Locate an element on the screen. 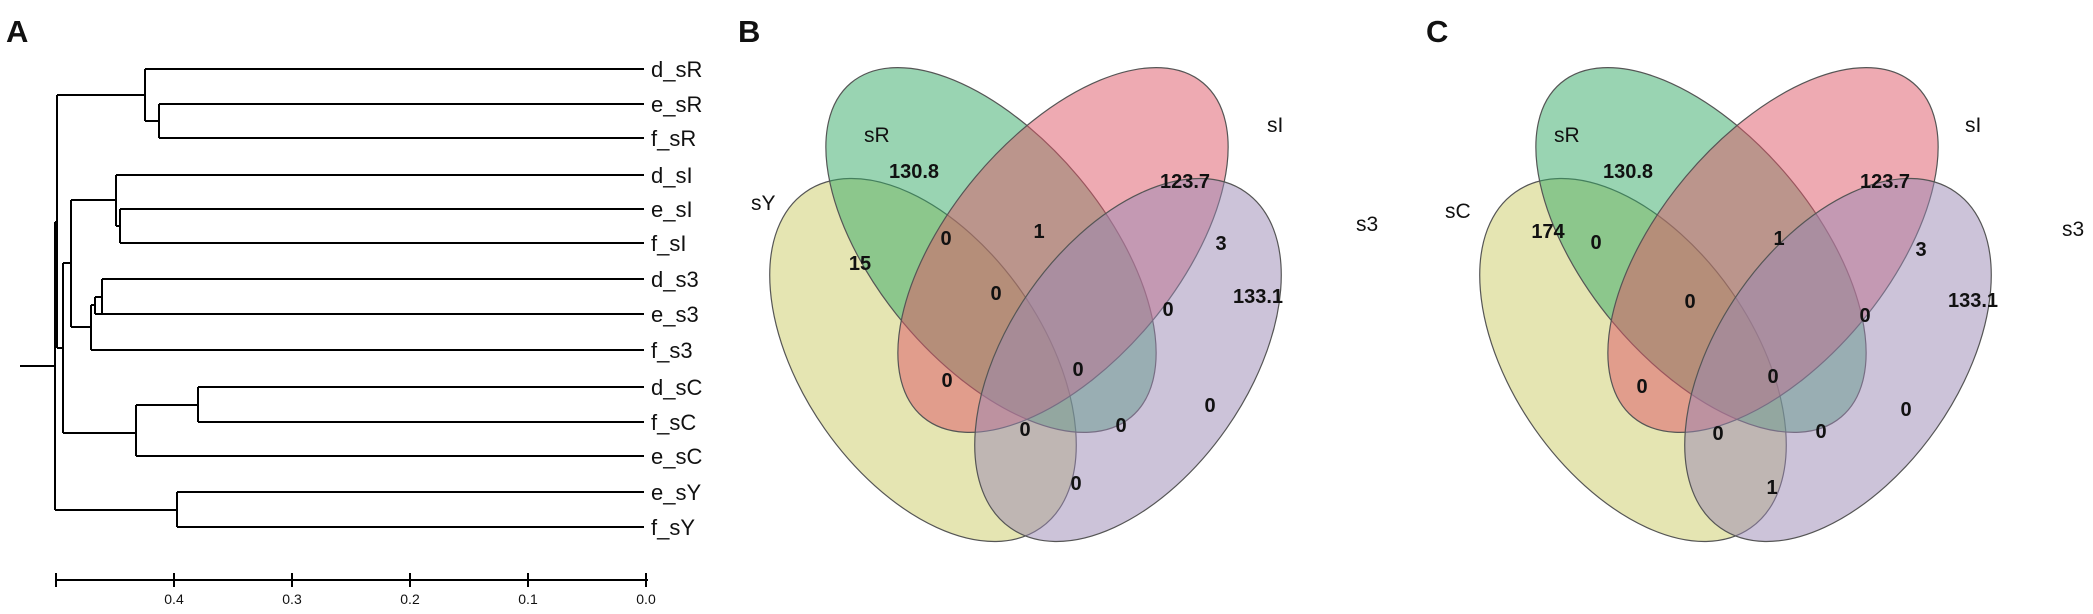  leaf-label: d_s3 is located at coordinates (675, 279).